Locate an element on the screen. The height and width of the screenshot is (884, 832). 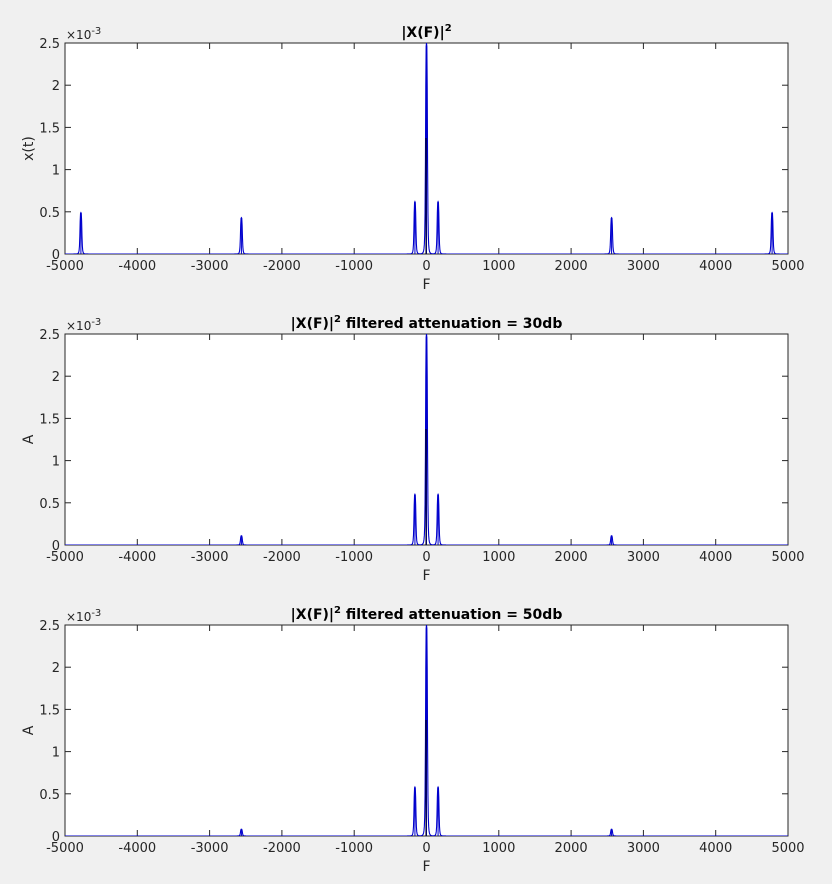
chart-title: |X(F)|2 filtered attenuation = 50db is located at coordinates (427, 614).